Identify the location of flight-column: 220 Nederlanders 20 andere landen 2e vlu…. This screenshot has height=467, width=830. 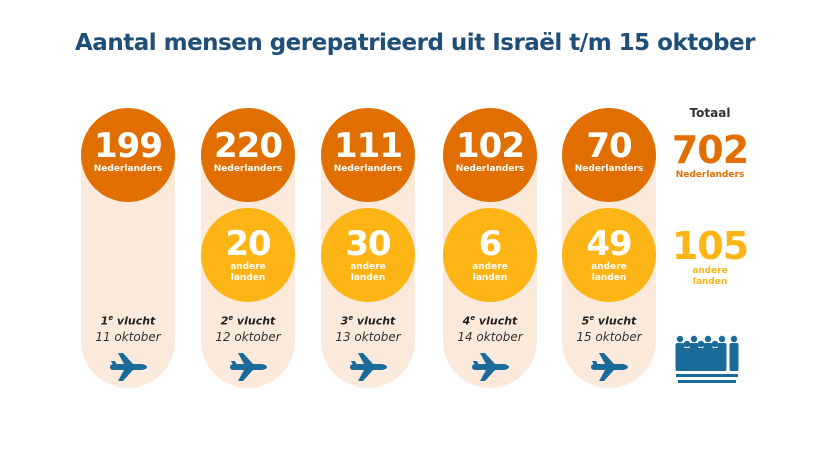
(248, 248).